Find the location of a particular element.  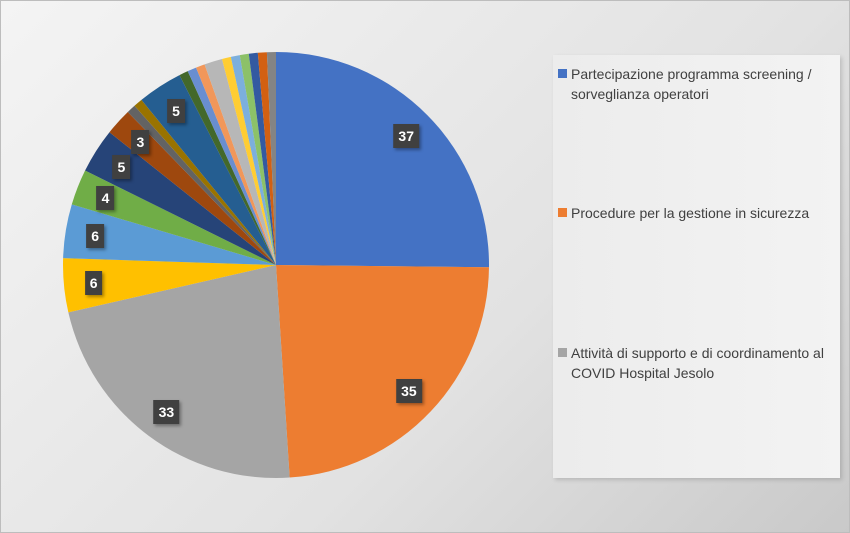

data-label-4: 6 is located at coordinates (95, 235).